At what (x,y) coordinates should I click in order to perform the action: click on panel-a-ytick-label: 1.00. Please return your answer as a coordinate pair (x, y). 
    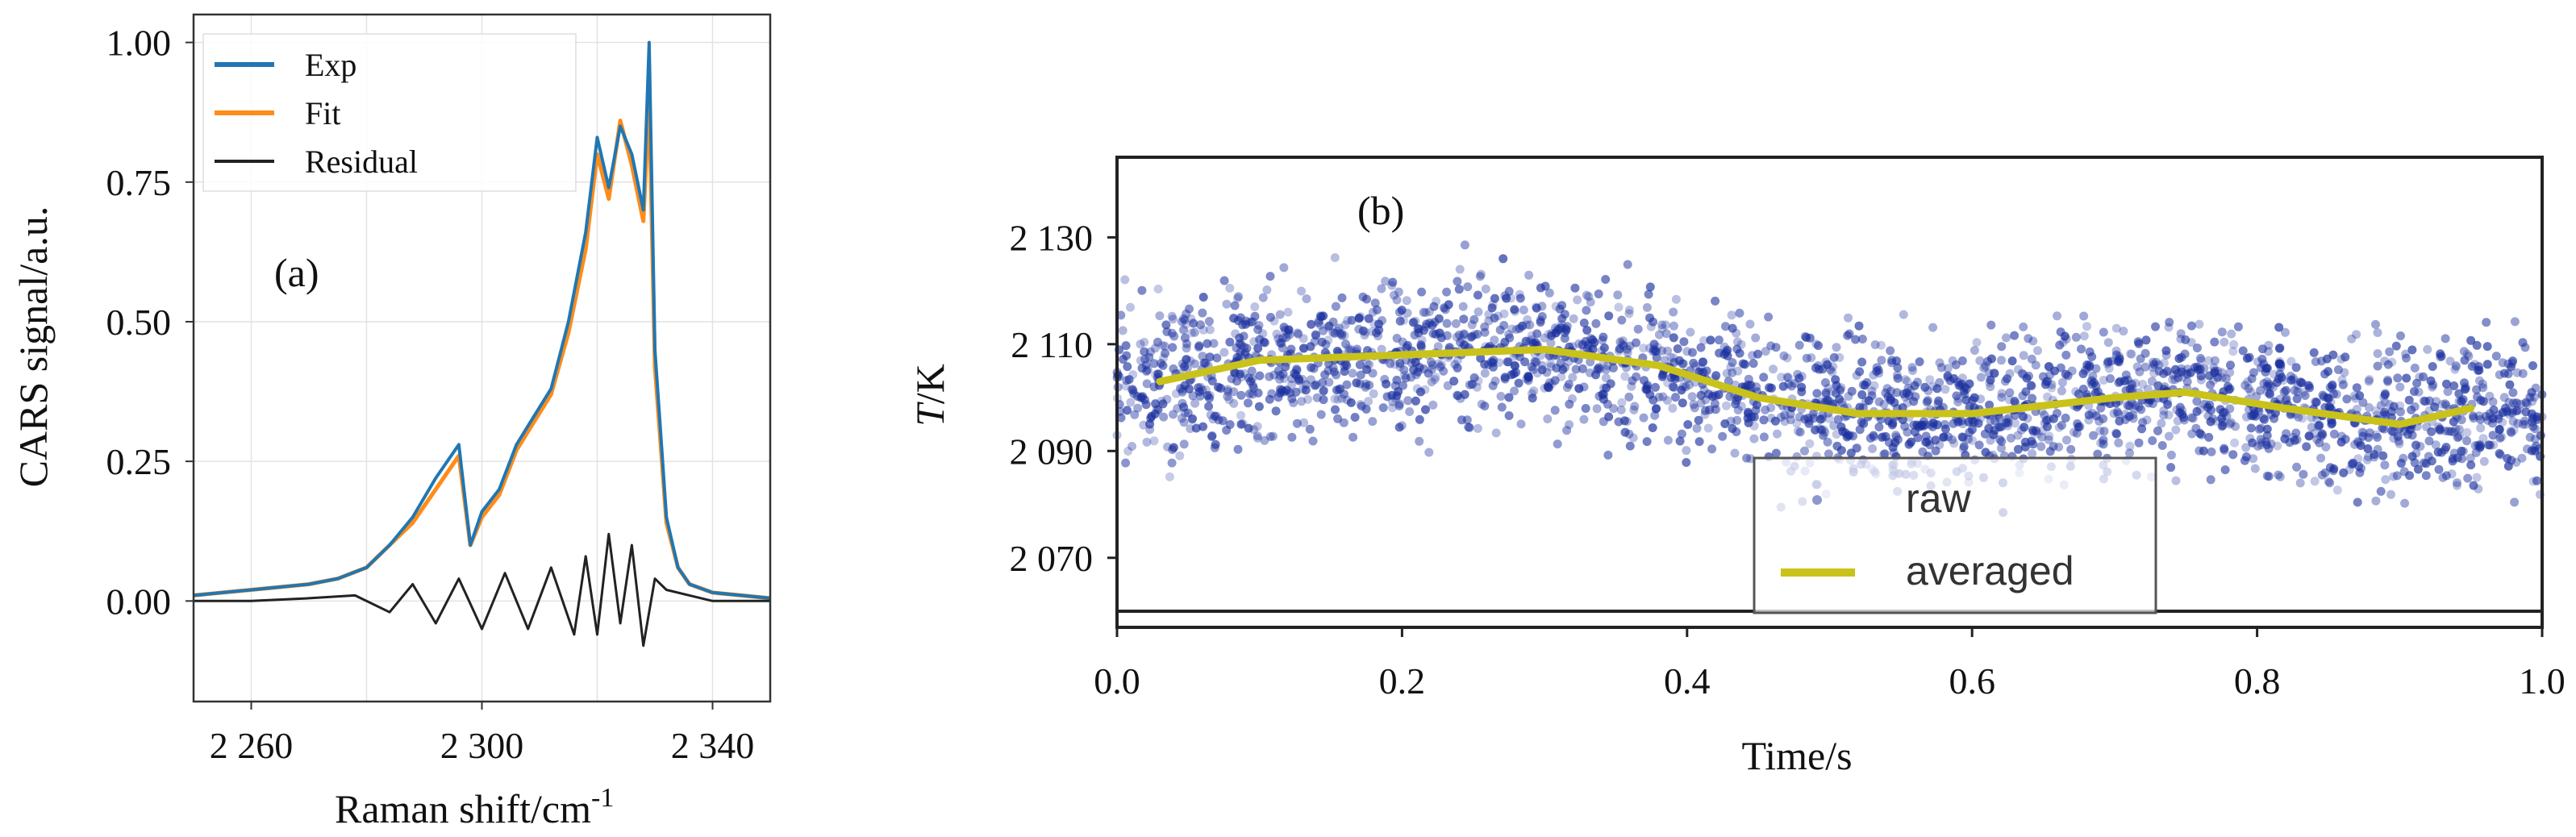
    Looking at the image, I should click on (139, 43).